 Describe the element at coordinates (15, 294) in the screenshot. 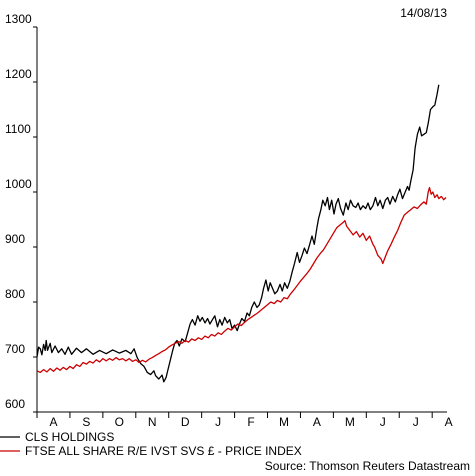

I see `y-tick-label: 800` at that location.